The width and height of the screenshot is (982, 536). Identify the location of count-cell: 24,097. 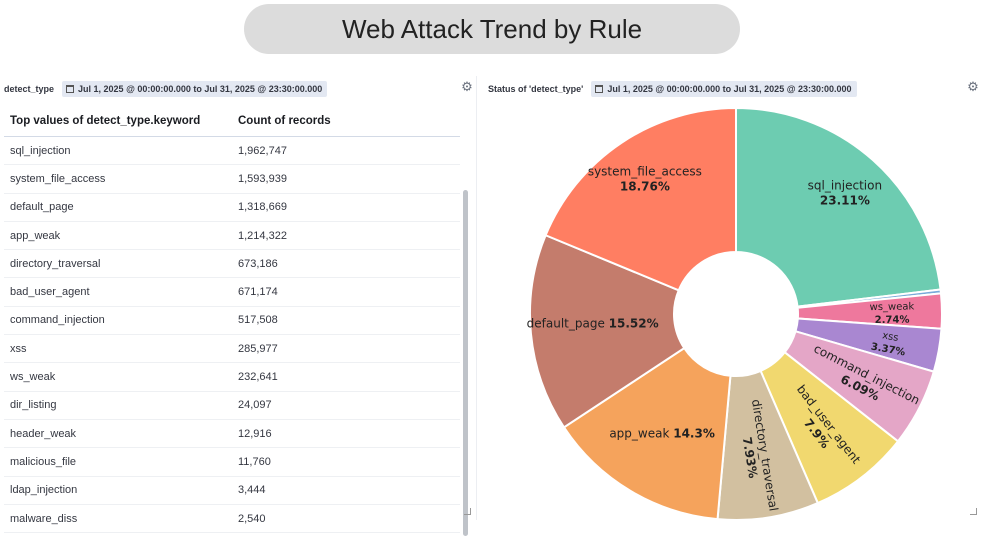
(346, 405).